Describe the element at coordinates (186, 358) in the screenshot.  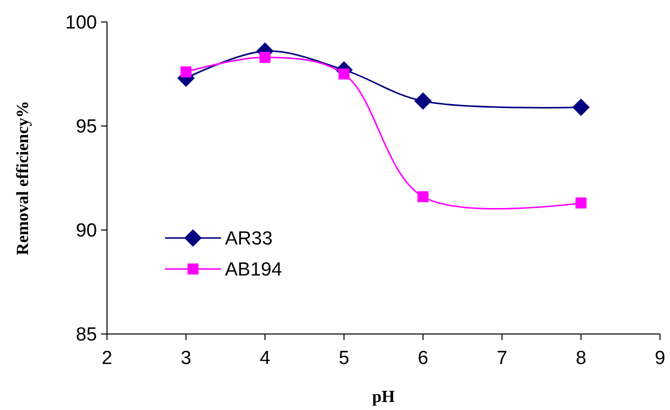
I see `x-tick-label: 3` at that location.